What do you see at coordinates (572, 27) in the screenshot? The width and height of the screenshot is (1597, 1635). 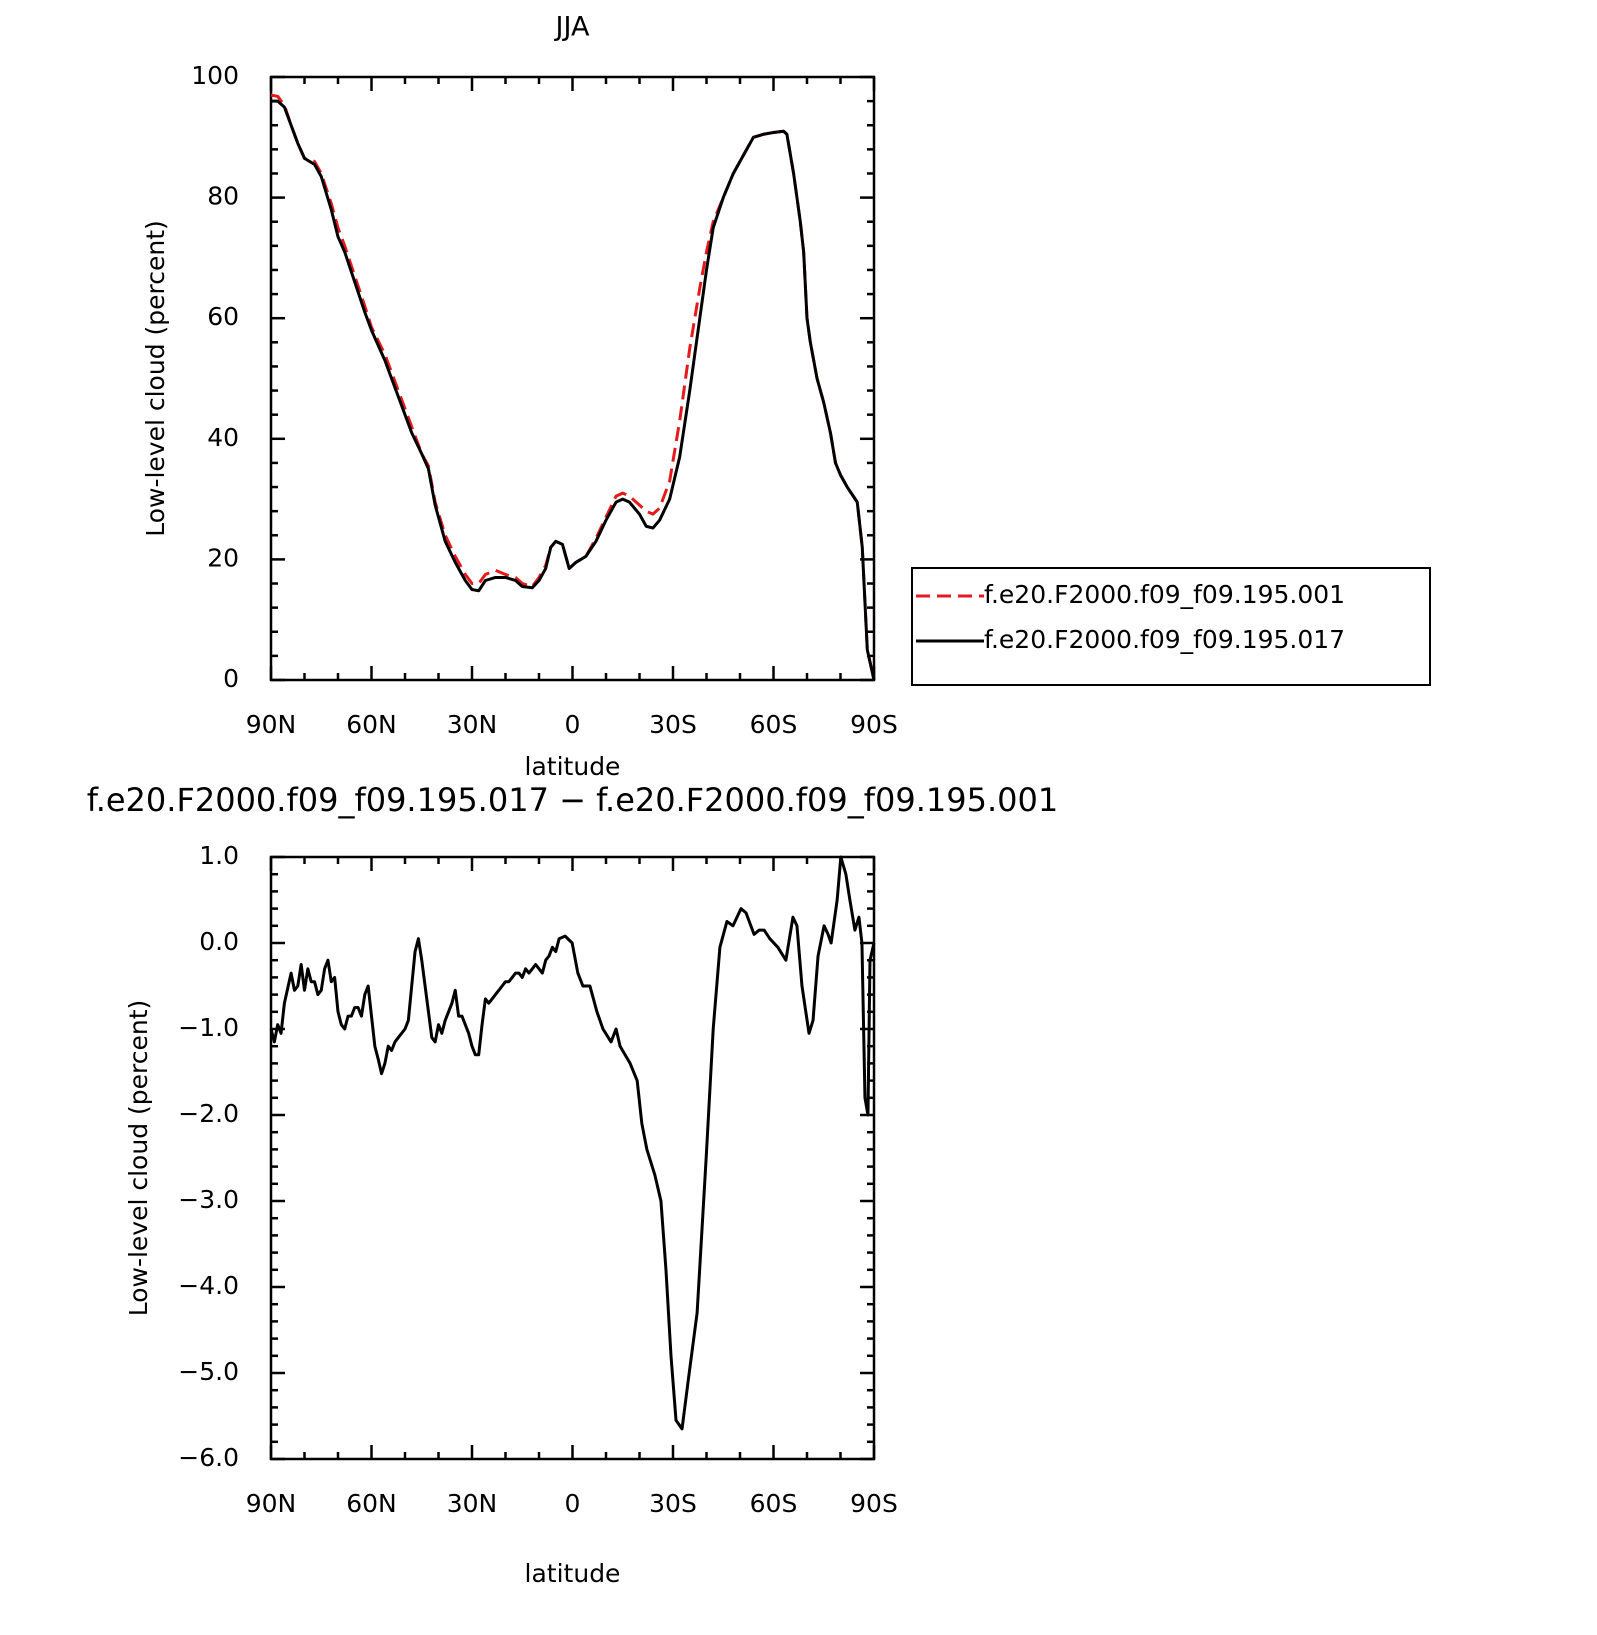 I see `chart-title: JJA` at bounding box center [572, 27].